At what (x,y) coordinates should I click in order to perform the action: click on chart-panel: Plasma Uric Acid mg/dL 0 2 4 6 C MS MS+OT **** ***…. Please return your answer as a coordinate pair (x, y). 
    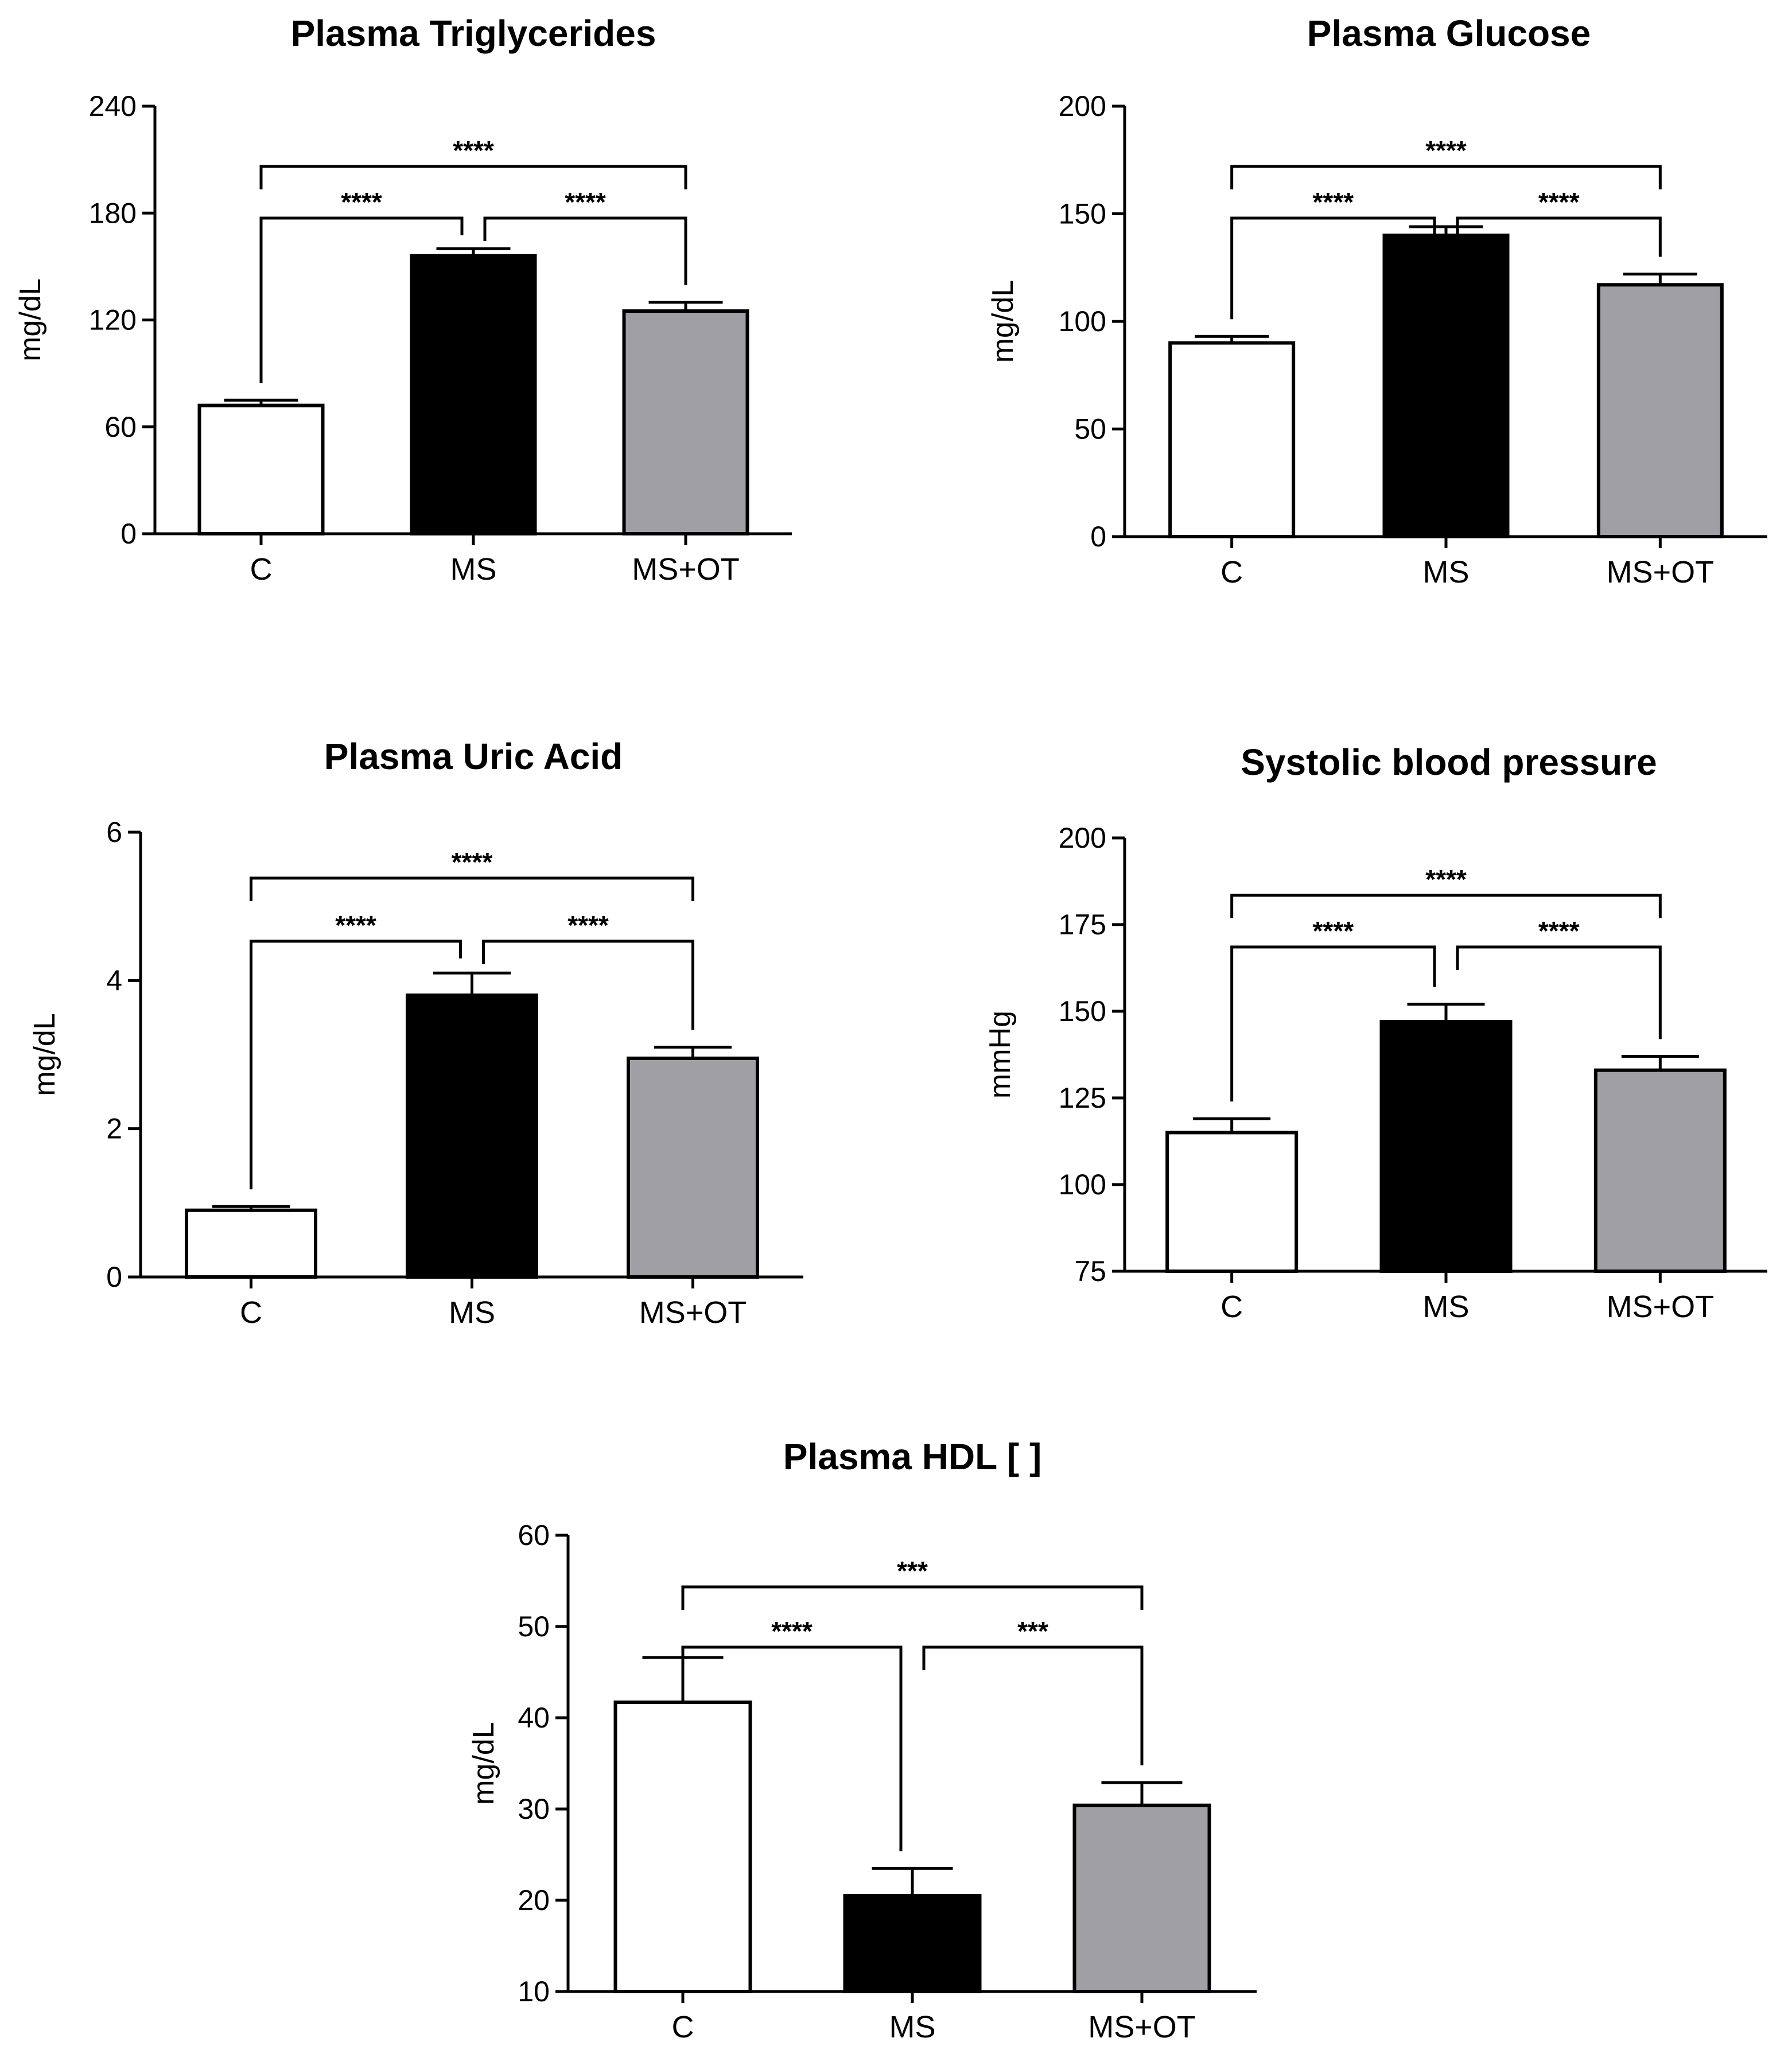
    Looking at the image, I should click on (416, 1033).